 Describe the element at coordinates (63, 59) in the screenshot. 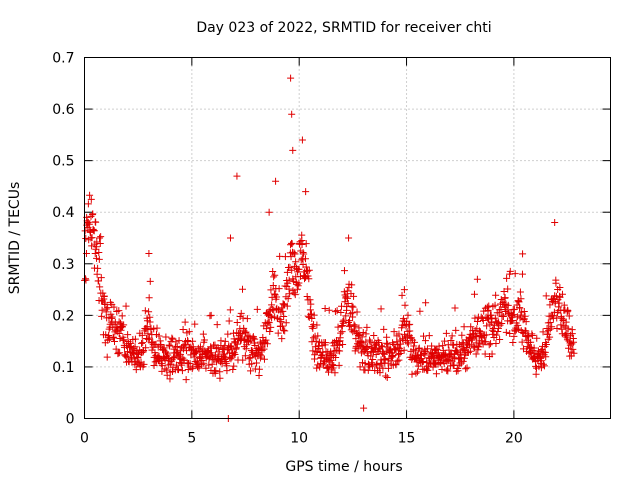

I see `y-tick-label: 0.7` at that location.